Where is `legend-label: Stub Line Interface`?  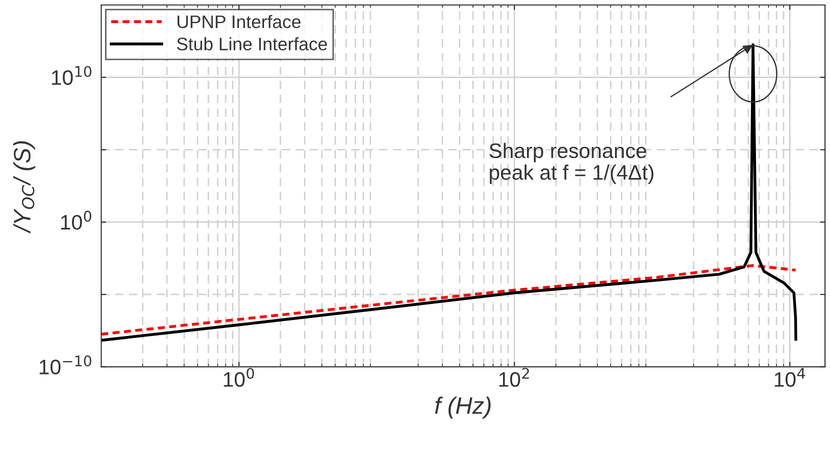
legend-label: Stub Line Interface is located at coordinates (252, 43).